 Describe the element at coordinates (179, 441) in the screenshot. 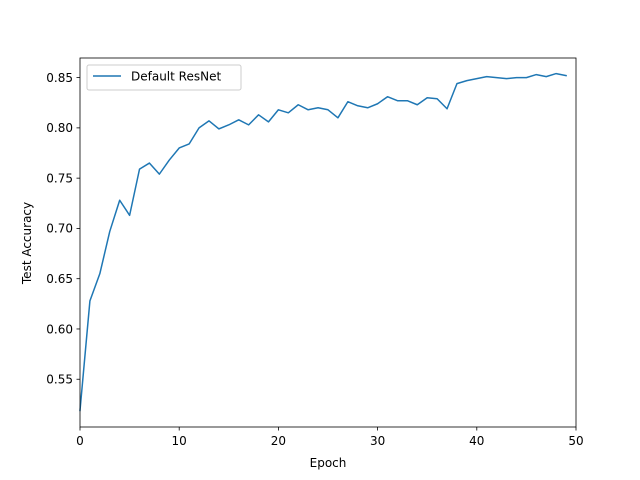

I see `x-tick-label: 10` at that location.